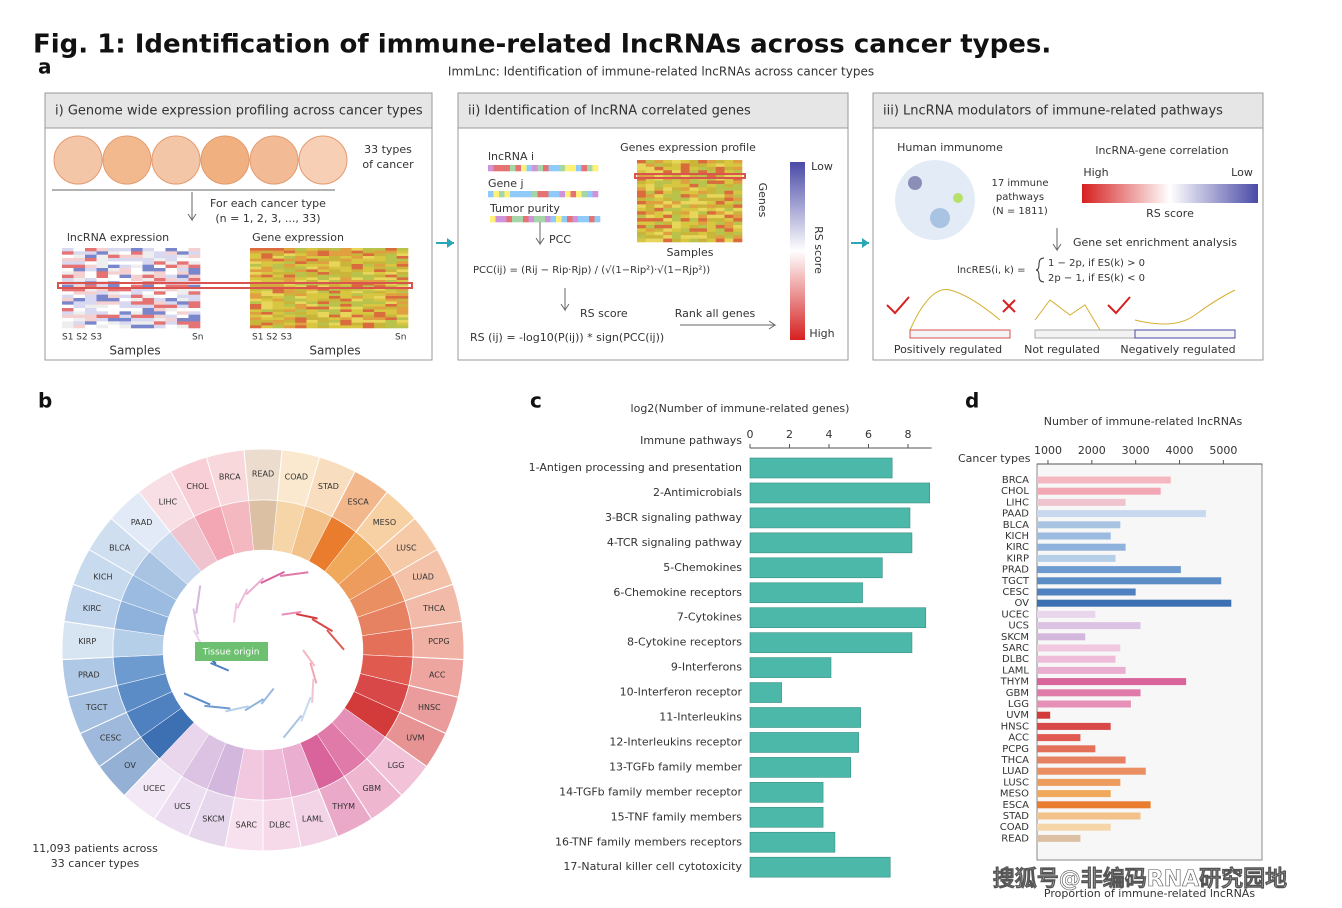  I want to click on label: 11,093 patients across, so click(95, 848).